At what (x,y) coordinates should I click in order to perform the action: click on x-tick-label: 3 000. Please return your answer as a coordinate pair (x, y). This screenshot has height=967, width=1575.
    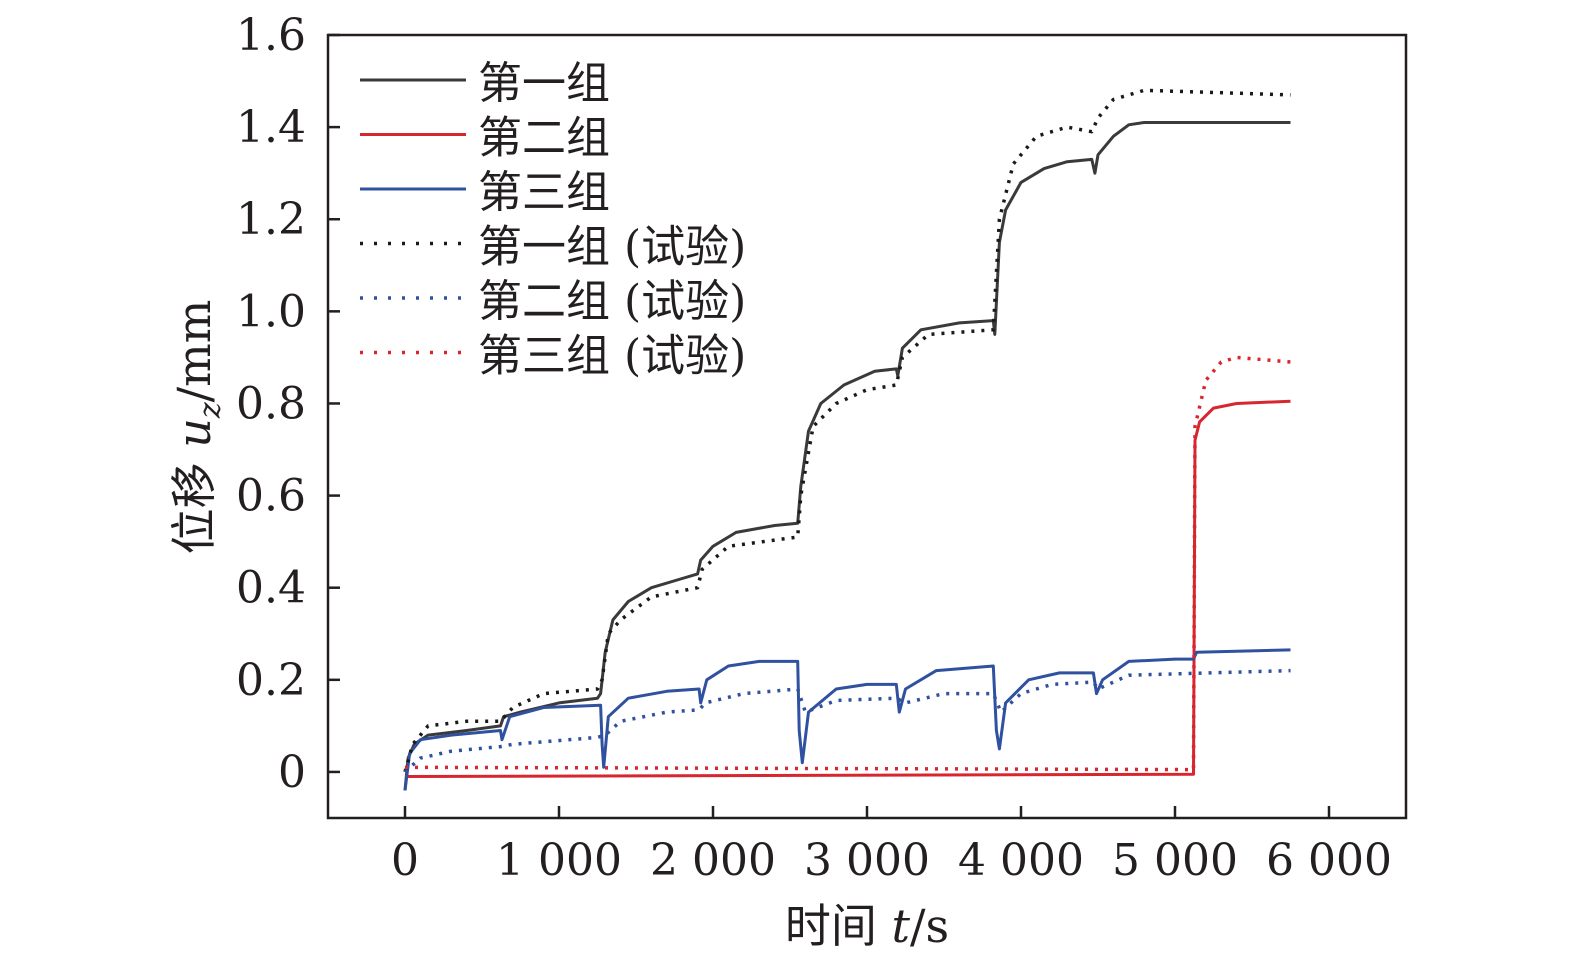
    Looking at the image, I should click on (867, 860).